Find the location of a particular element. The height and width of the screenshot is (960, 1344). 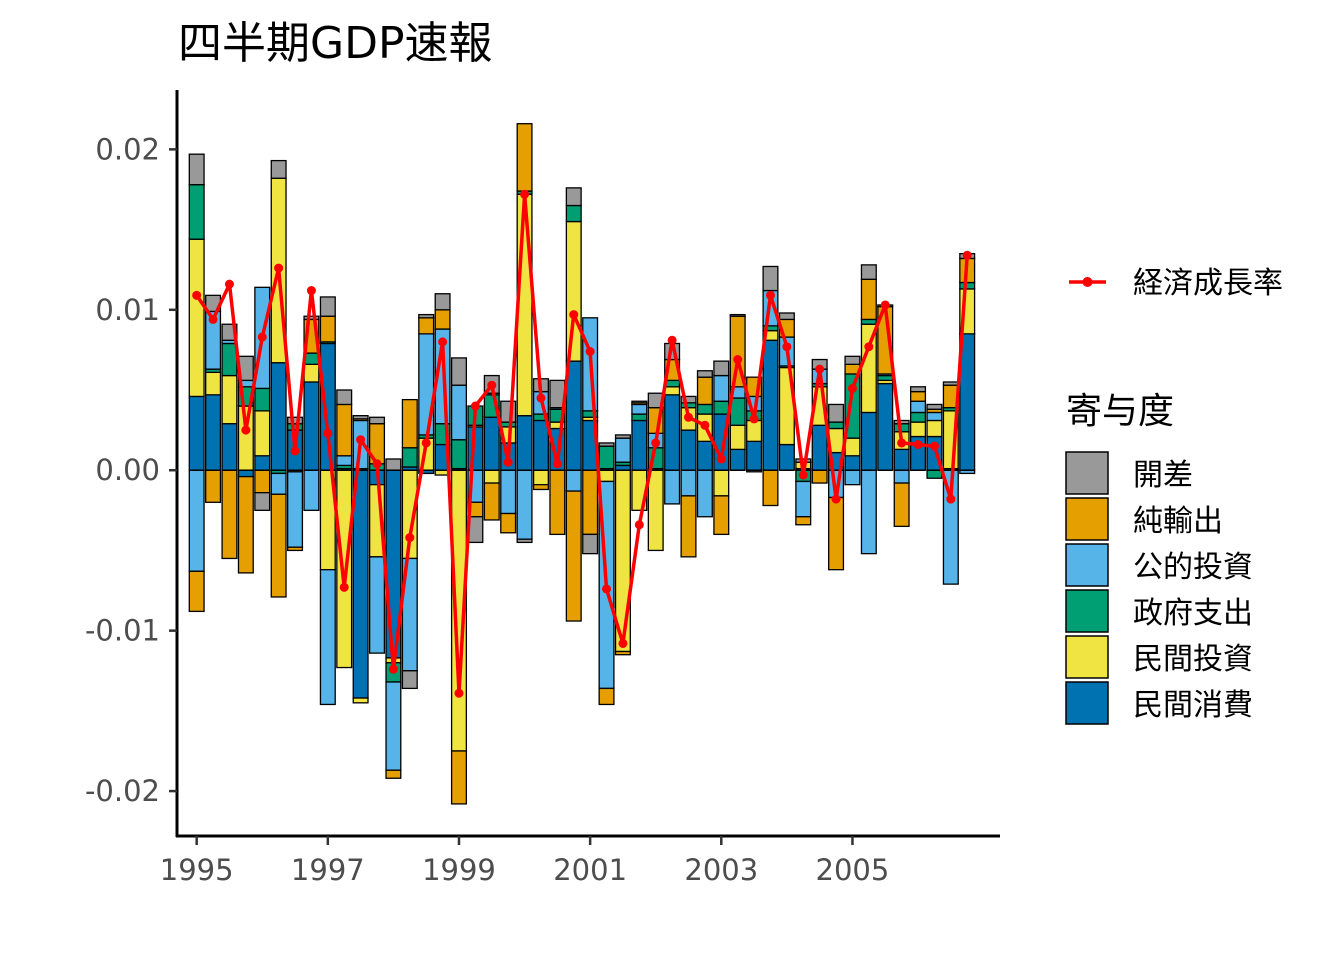

x-axis-ticks: 1995 1997 1999 2001 2003 2005 is located at coordinates (525, 861).